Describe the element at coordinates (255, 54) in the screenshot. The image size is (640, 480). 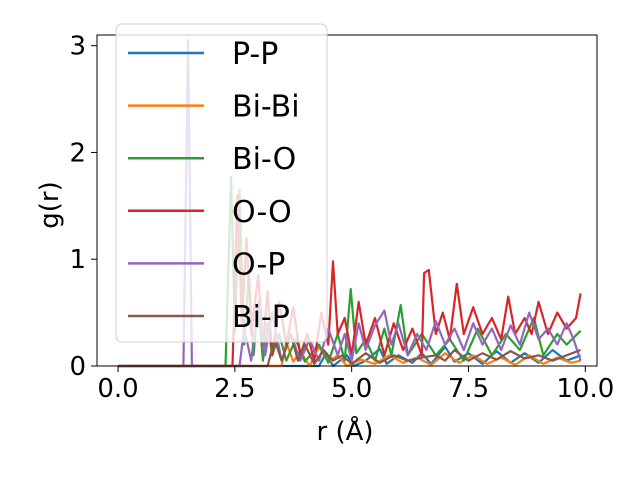
I see `legend-label-p-p: P-P` at that location.